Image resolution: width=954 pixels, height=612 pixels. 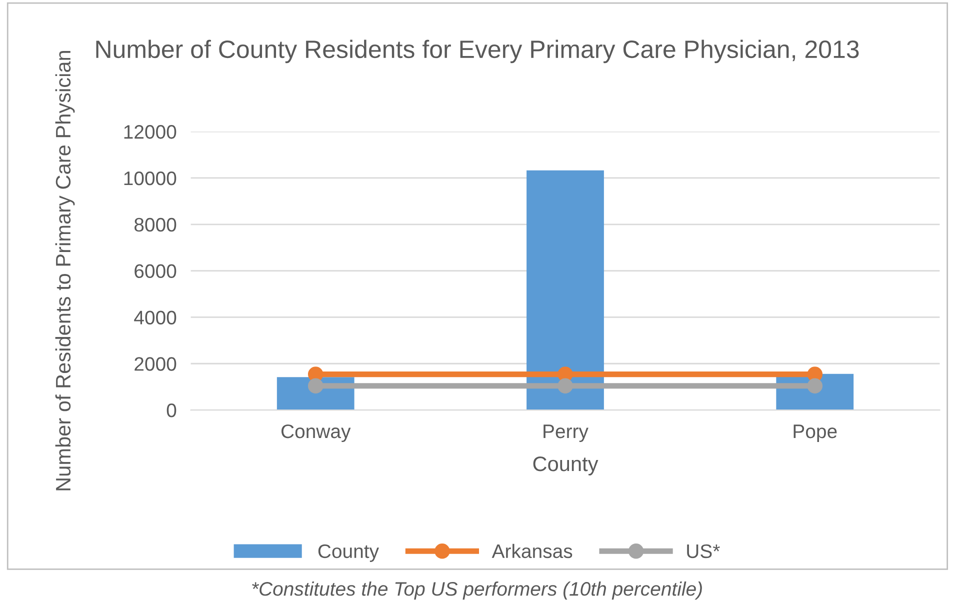 I want to click on legend-label: County, so click(x=348, y=553).